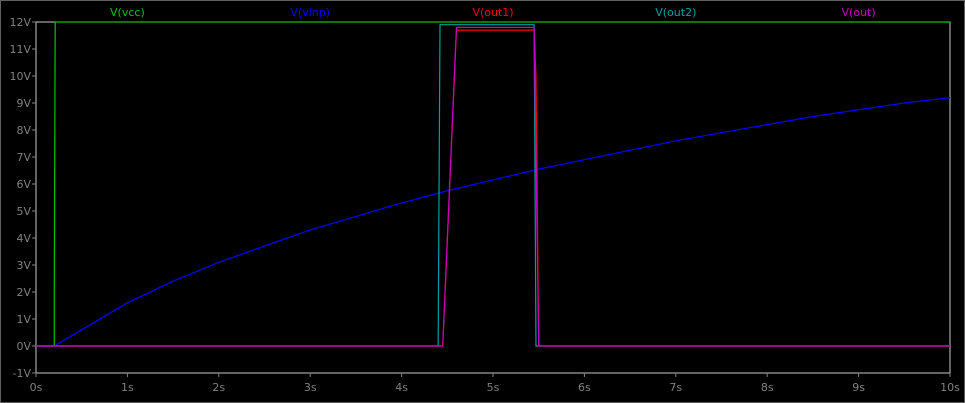 Image resolution: width=965 pixels, height=403 pixels. Describe the element at coordinates (20, 22) in the screenshot. I see `y-tick-label: 12V` at that location.